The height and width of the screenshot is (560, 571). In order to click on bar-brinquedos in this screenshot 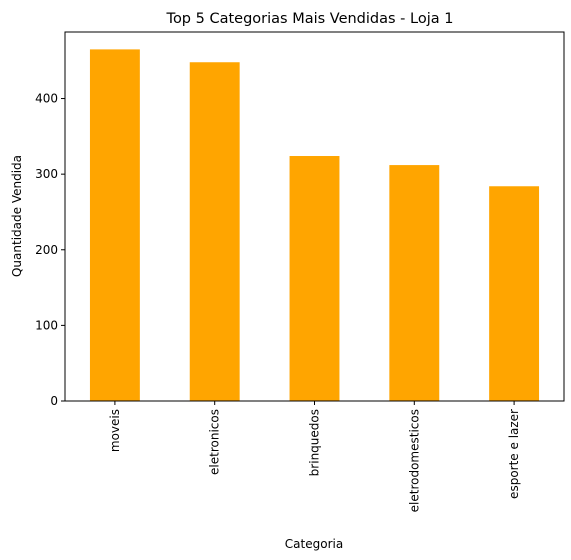, I will do `click(314, 278)`.